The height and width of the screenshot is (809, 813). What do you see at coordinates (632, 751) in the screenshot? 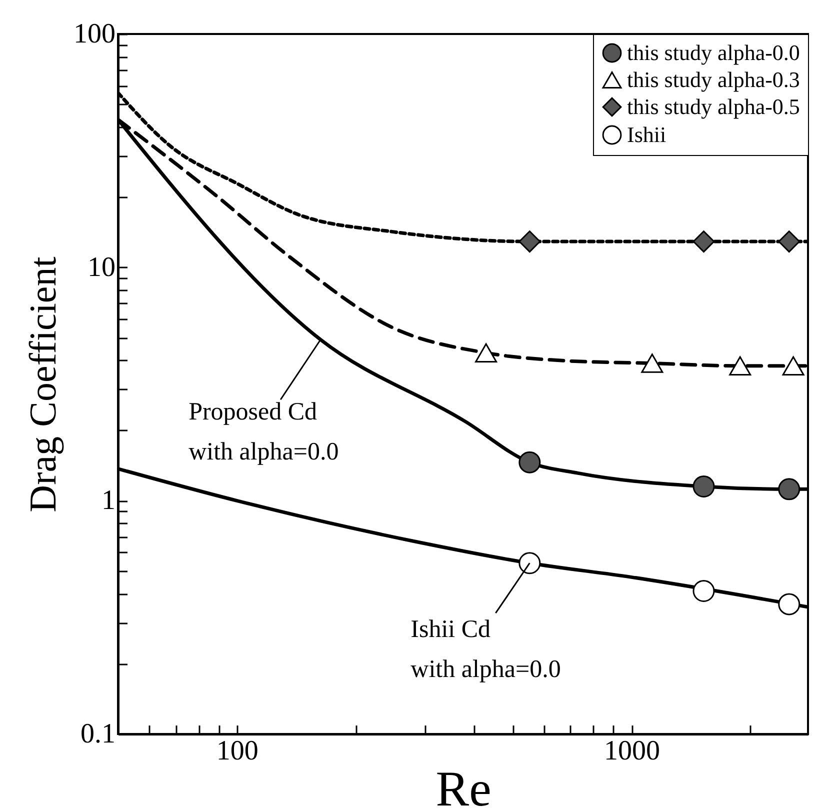
I see `x-tick-label: 1000` at bounding box center [632, 751].